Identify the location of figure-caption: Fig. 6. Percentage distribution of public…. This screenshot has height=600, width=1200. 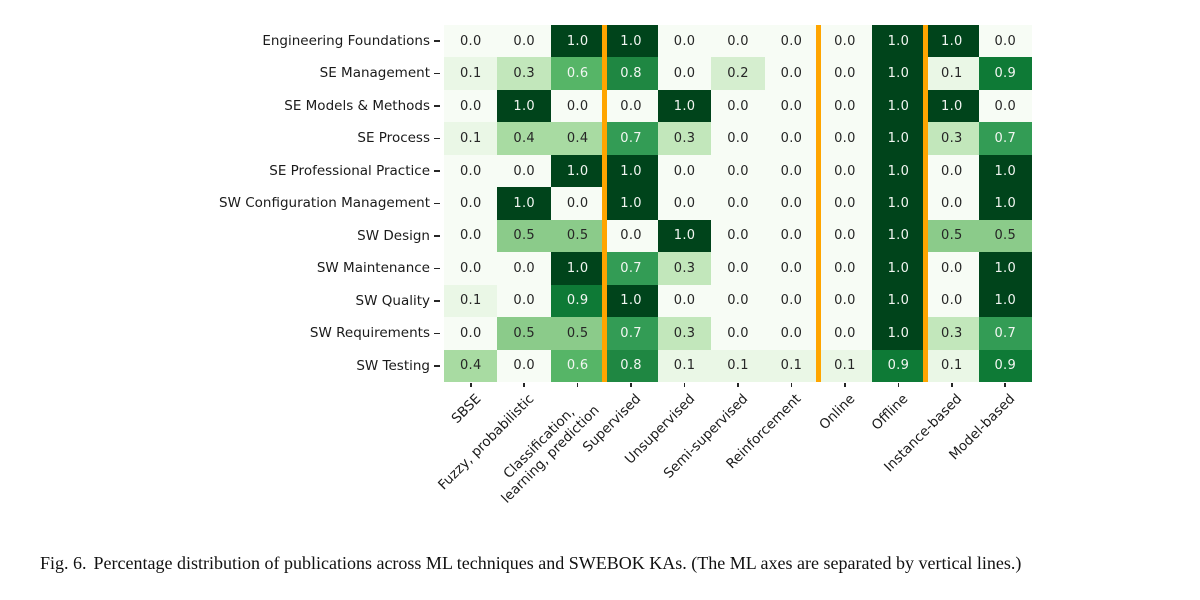
(610, 563).